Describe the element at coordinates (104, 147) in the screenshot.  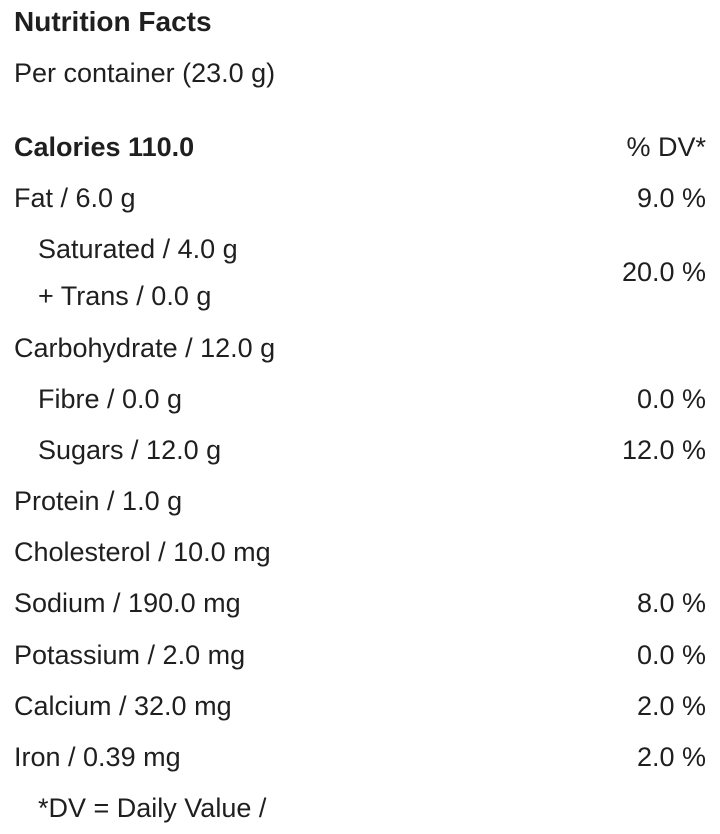
I see `calories: Calories 110.0` at that location.